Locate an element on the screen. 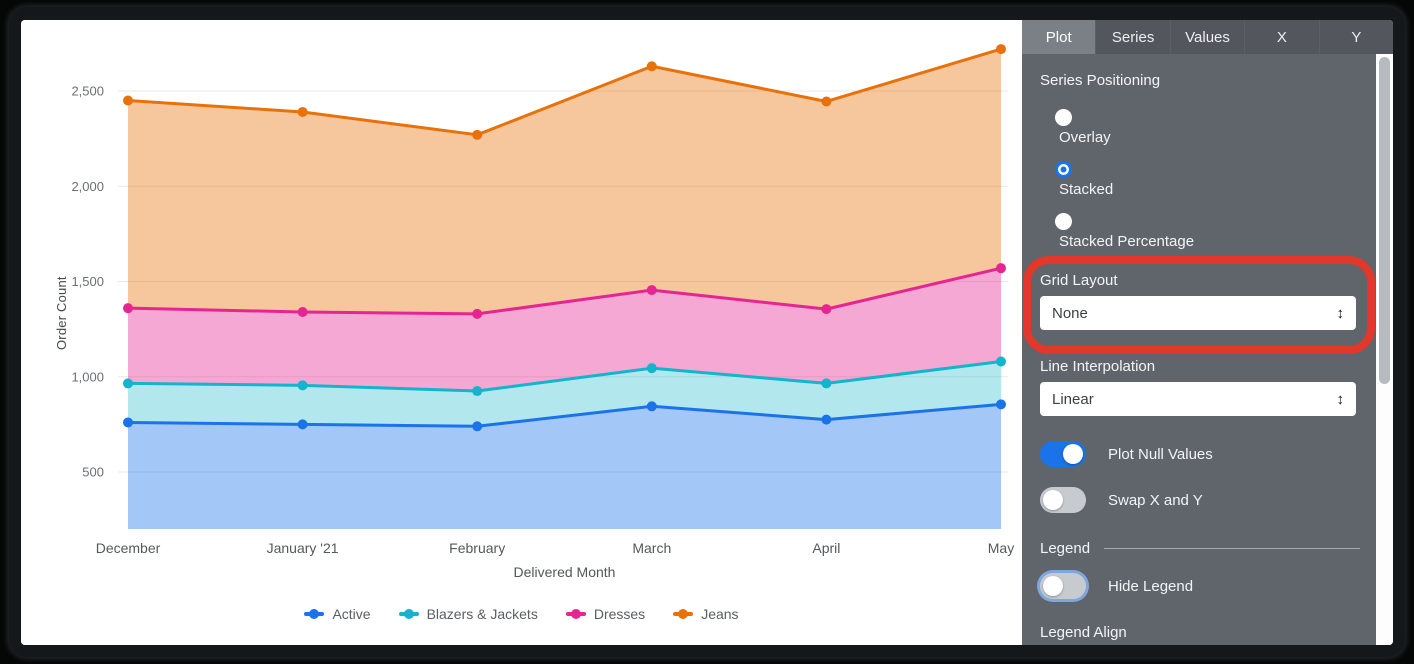  tab-series: Series is located at coordinates (1132, 37).